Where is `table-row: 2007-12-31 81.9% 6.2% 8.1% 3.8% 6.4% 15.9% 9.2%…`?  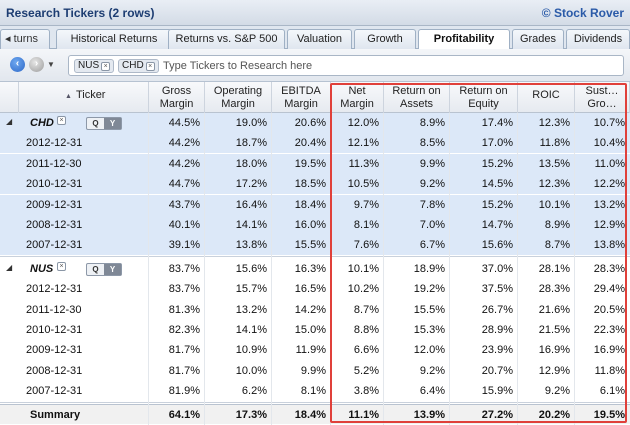 table-row: 2007-12-31 81.9% 6.2% 8.1% 3.8% 6.4% 15.9% 9.2%… is located at coordinates (315, 391).